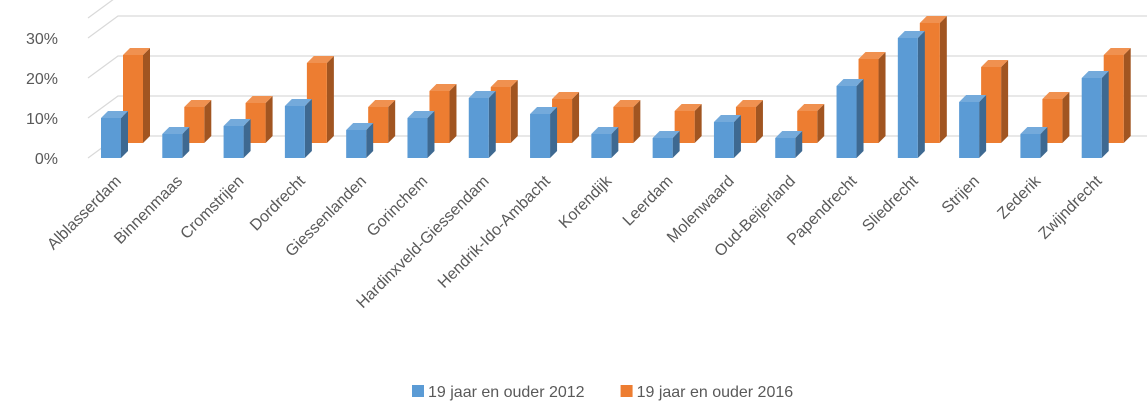 This screenshot has height=410, width=1147. I want to click on x-tick-label: Gorinchem, so click(397, 206).